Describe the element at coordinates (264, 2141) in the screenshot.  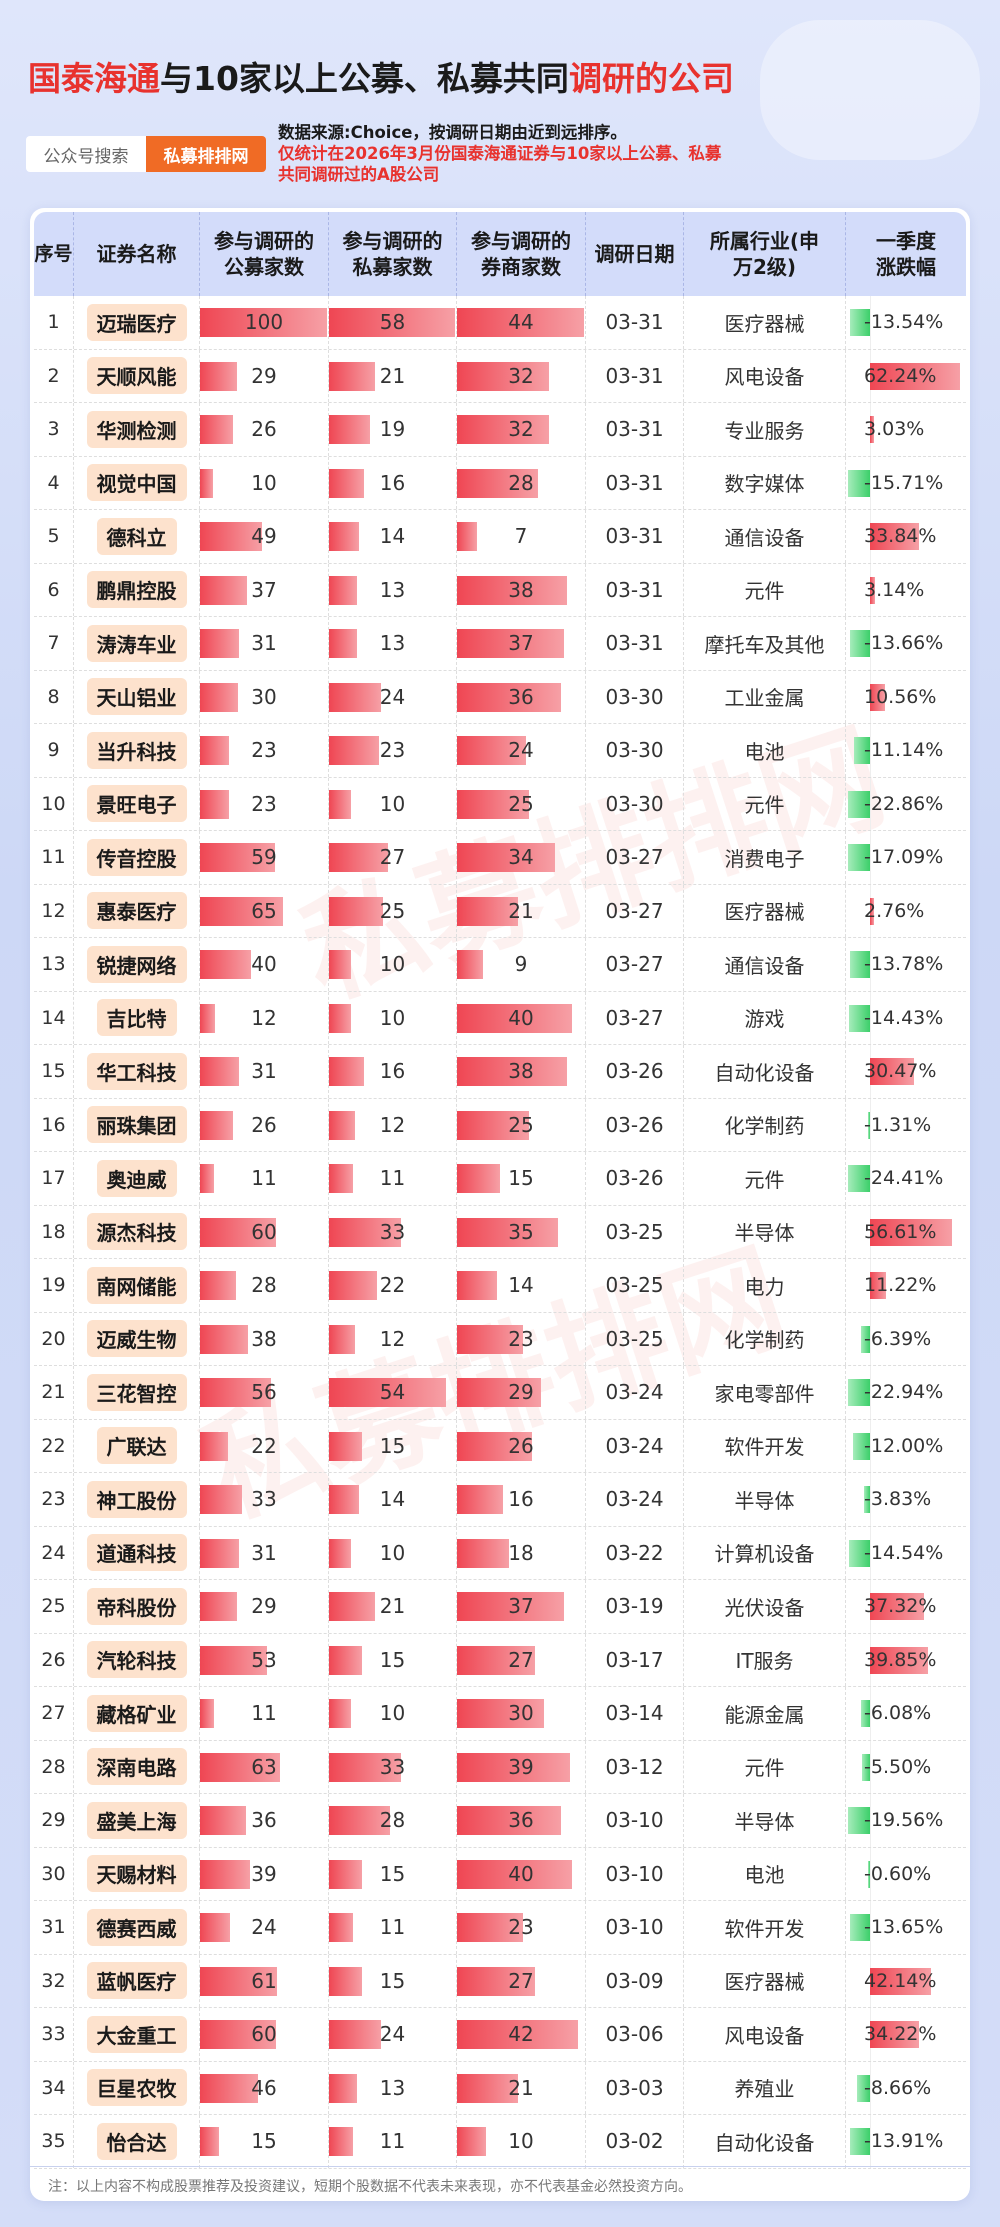
I see `cell-pub: 15` at that location.